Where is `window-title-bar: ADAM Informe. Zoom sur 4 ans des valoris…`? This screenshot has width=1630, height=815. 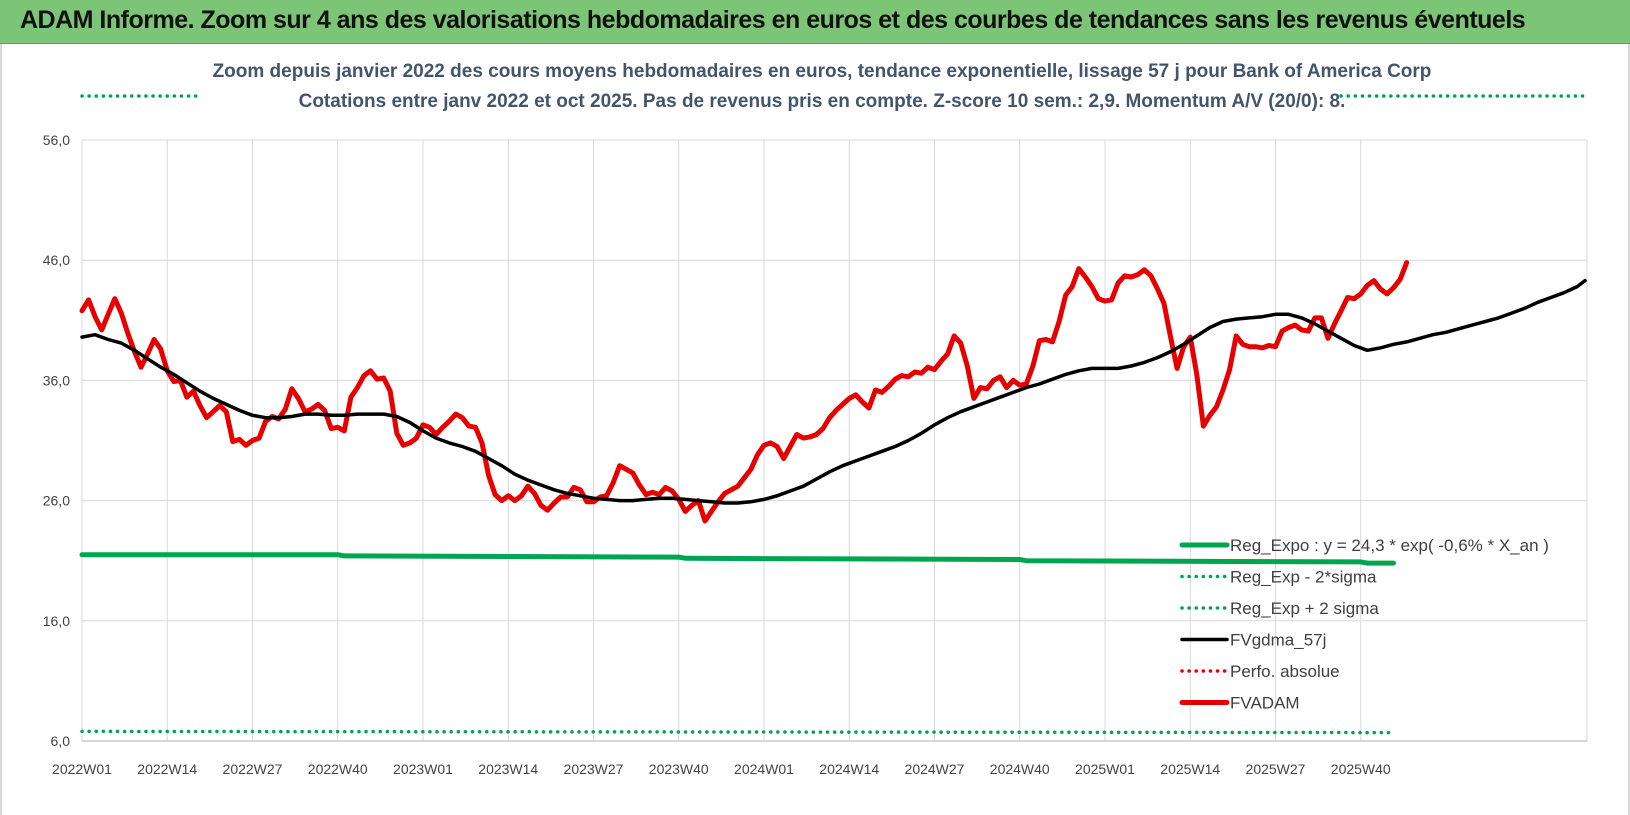
window-title-bar: ADAM Informe. Zoom sur 4 ans des valoris… is located at coordinates (815, 22).